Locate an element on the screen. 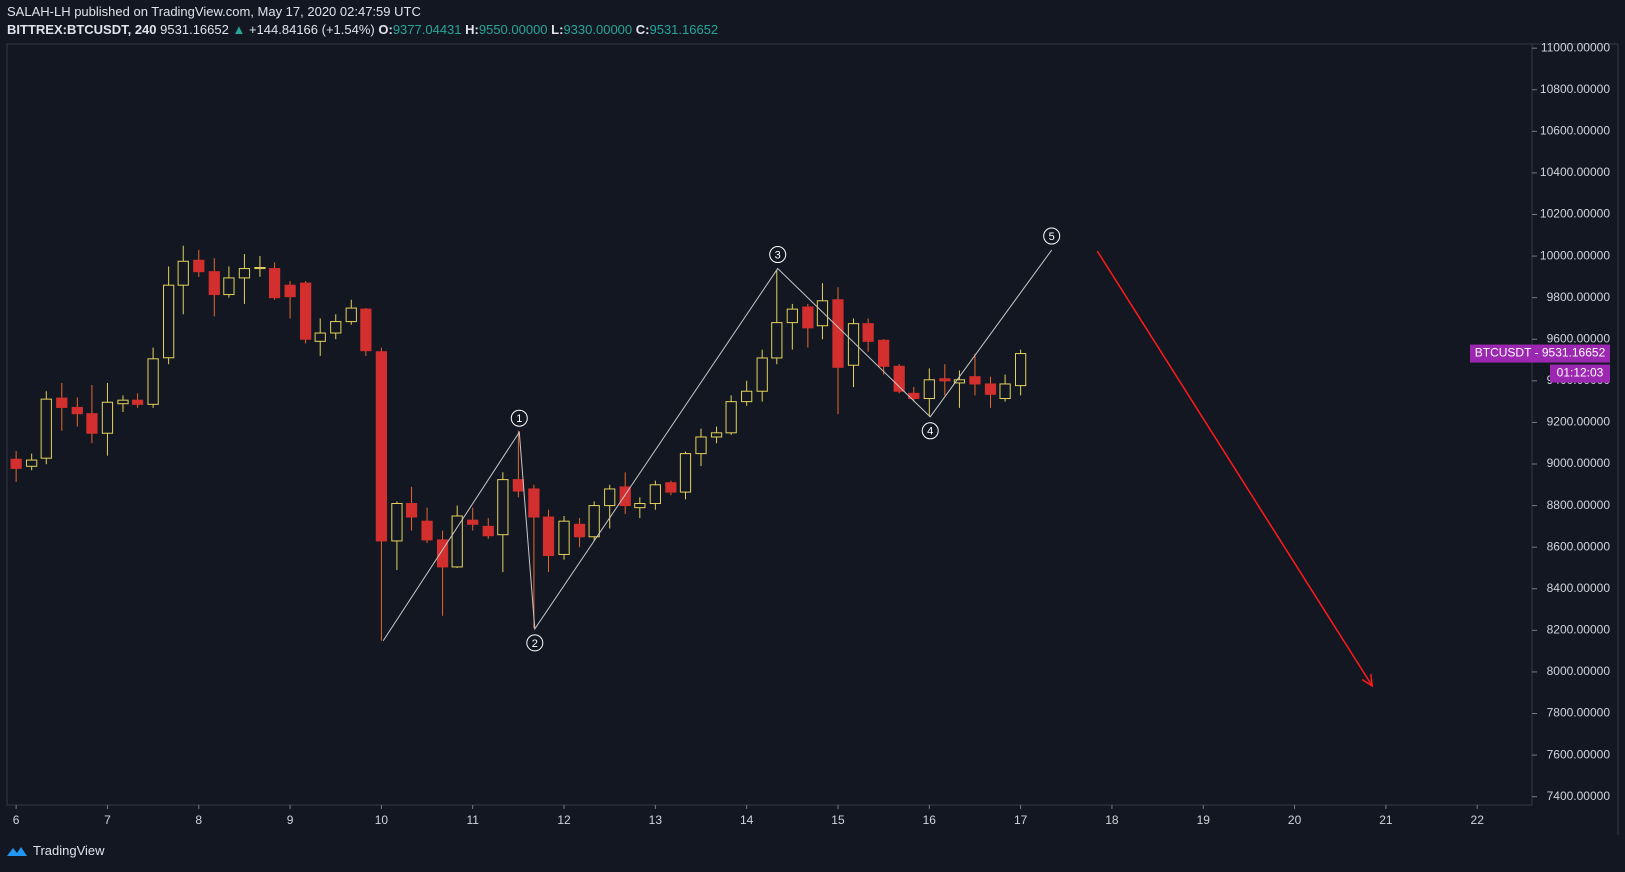 The height and width of the screenshot is (872, 1625). c-label: C: is located at coordinates (642, 29).